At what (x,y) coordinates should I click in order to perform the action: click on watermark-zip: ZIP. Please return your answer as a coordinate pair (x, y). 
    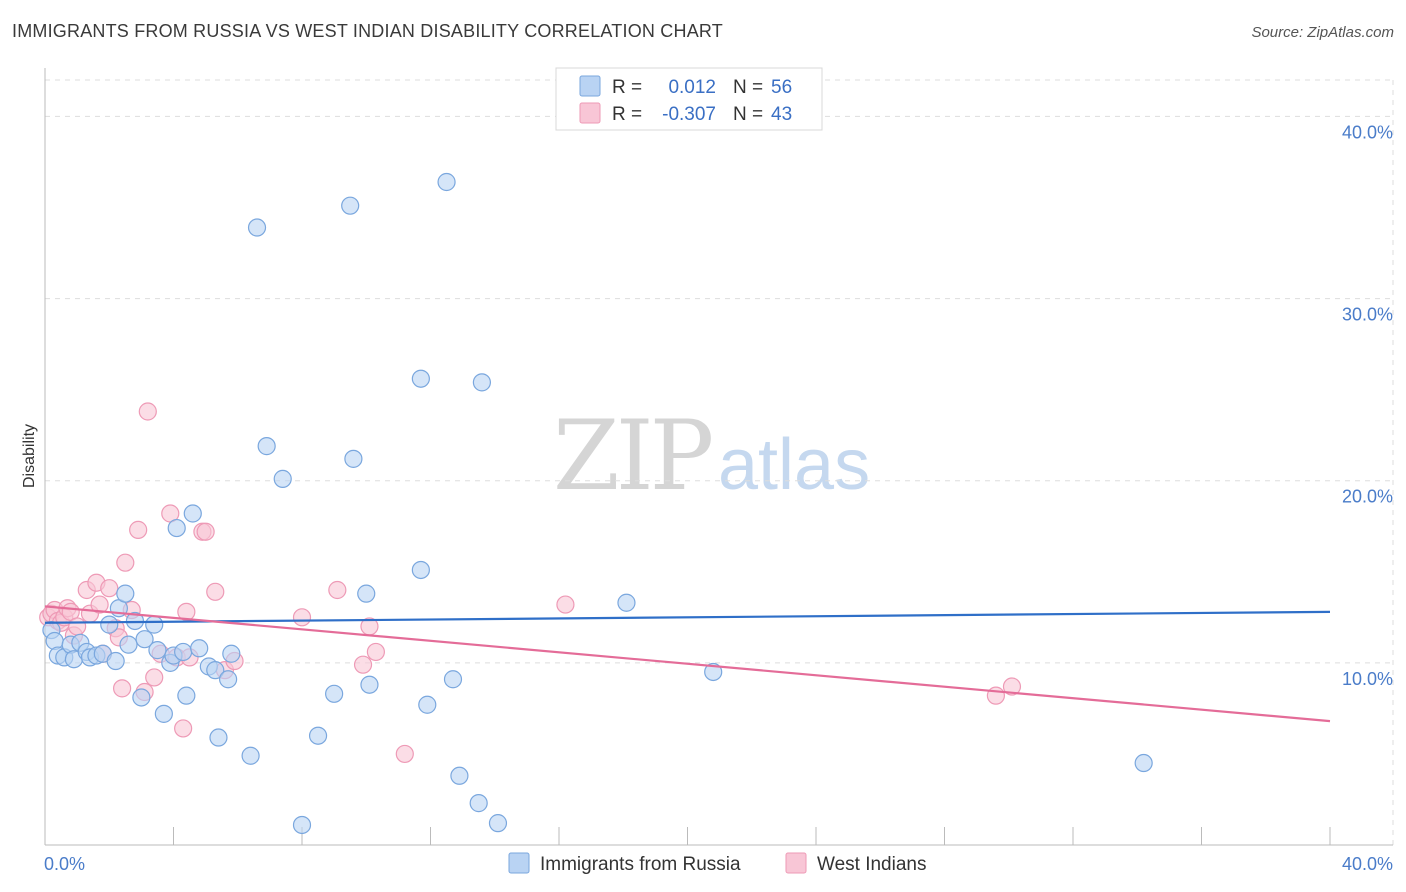
    Looking at the image, I should click on (632, 456).